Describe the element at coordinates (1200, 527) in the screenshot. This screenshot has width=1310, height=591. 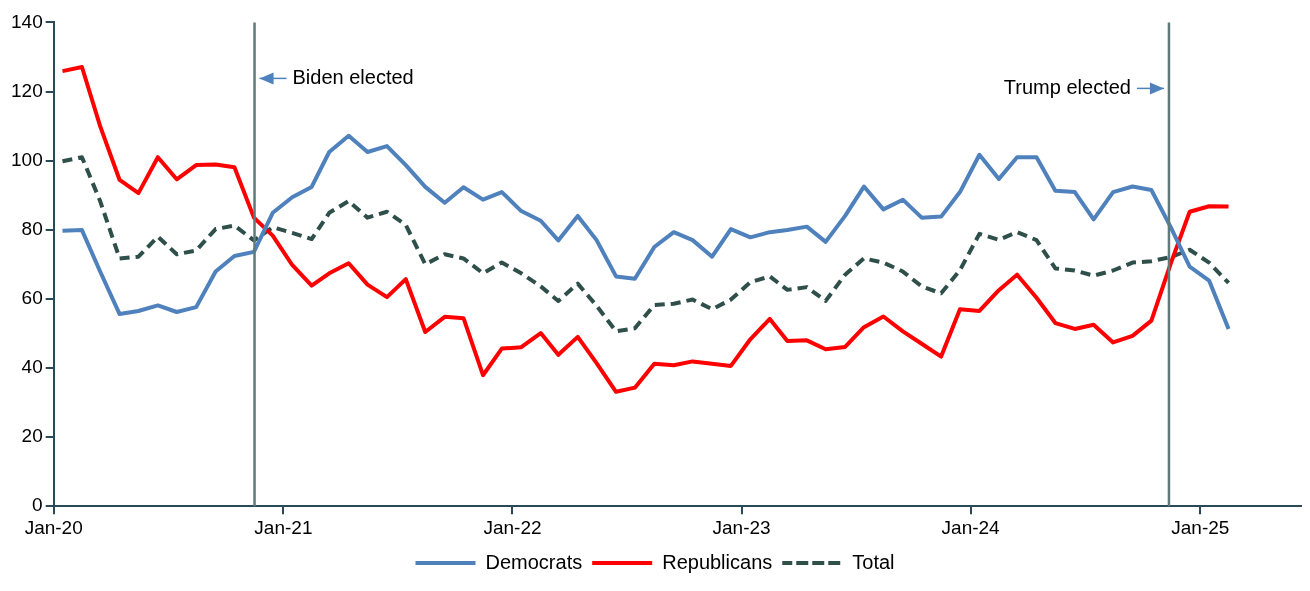
I see `x-tick-label: Jan-25` at that location.